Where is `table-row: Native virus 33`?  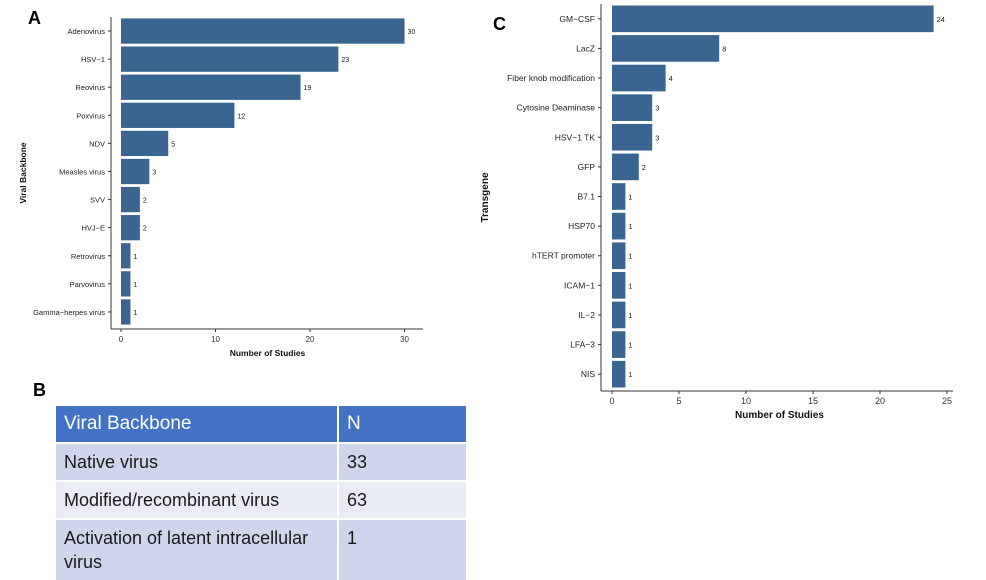
table-row: Native virus 33 is located at coordinates (261, 461).